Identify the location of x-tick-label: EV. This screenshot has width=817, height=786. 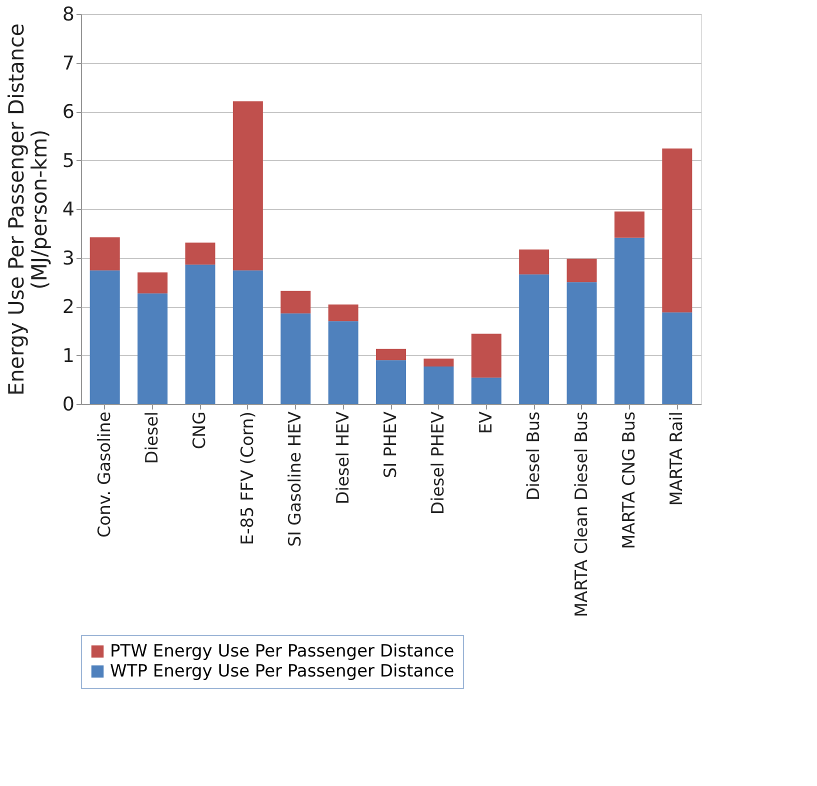
(486, 422).